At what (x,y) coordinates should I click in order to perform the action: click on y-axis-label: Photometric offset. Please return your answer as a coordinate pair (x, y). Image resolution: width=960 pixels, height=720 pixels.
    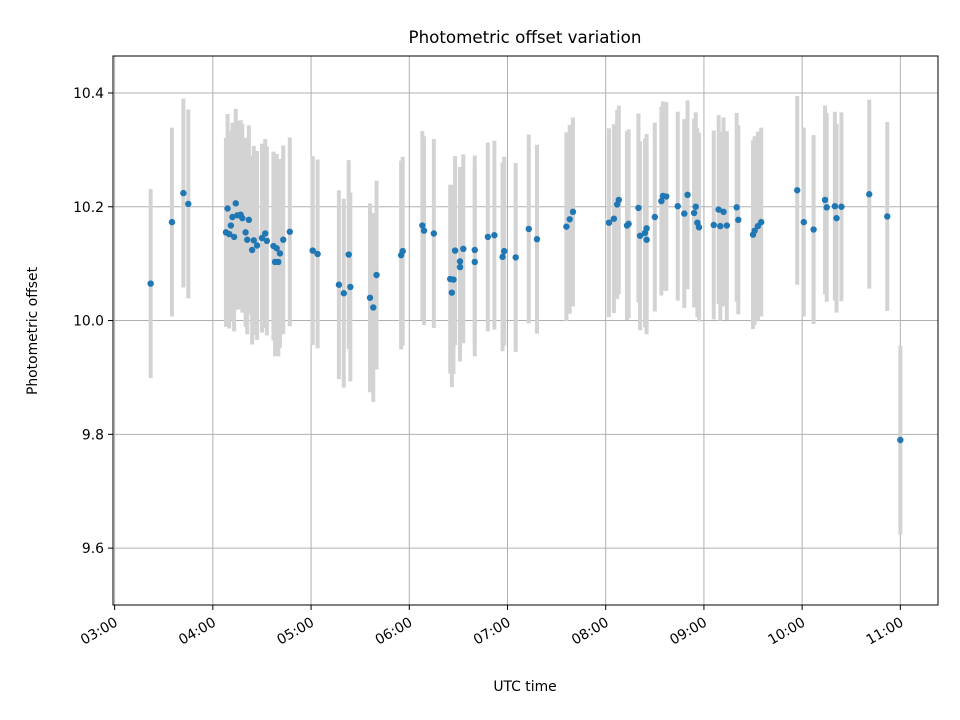
    Looking at the image, I should click on (33, 330).